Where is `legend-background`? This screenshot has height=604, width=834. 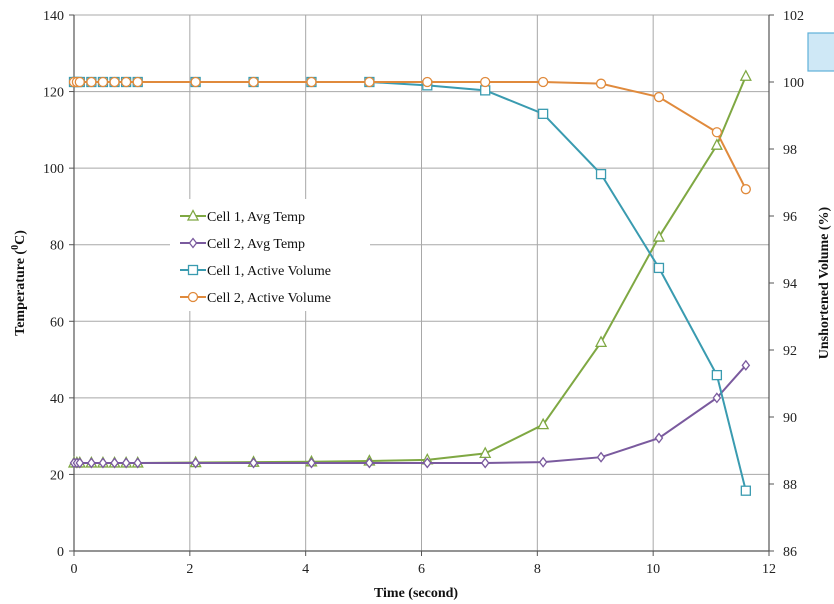 legend-background is located at coordinates (270, 255).